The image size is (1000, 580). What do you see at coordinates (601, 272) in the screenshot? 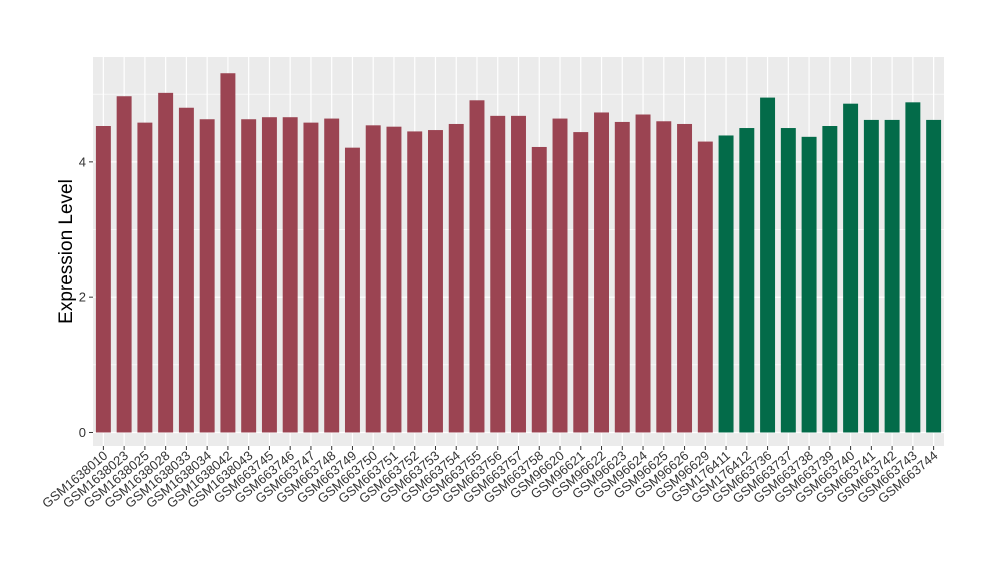
I see `bar-GSM96622` at bounding box center [601, 272].